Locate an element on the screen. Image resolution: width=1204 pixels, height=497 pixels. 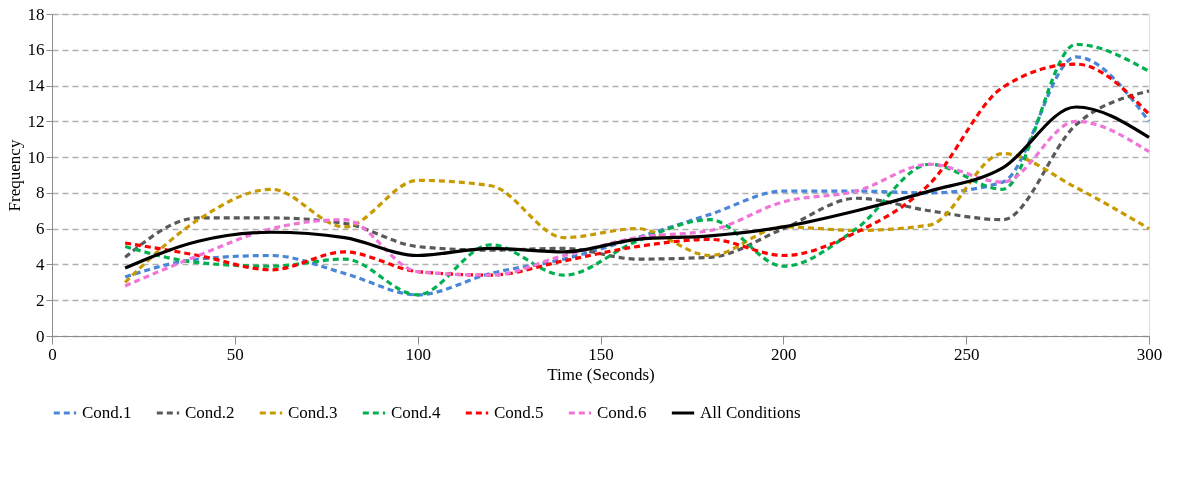
x-tick-label: 50 is located at coordinates (235, 354).